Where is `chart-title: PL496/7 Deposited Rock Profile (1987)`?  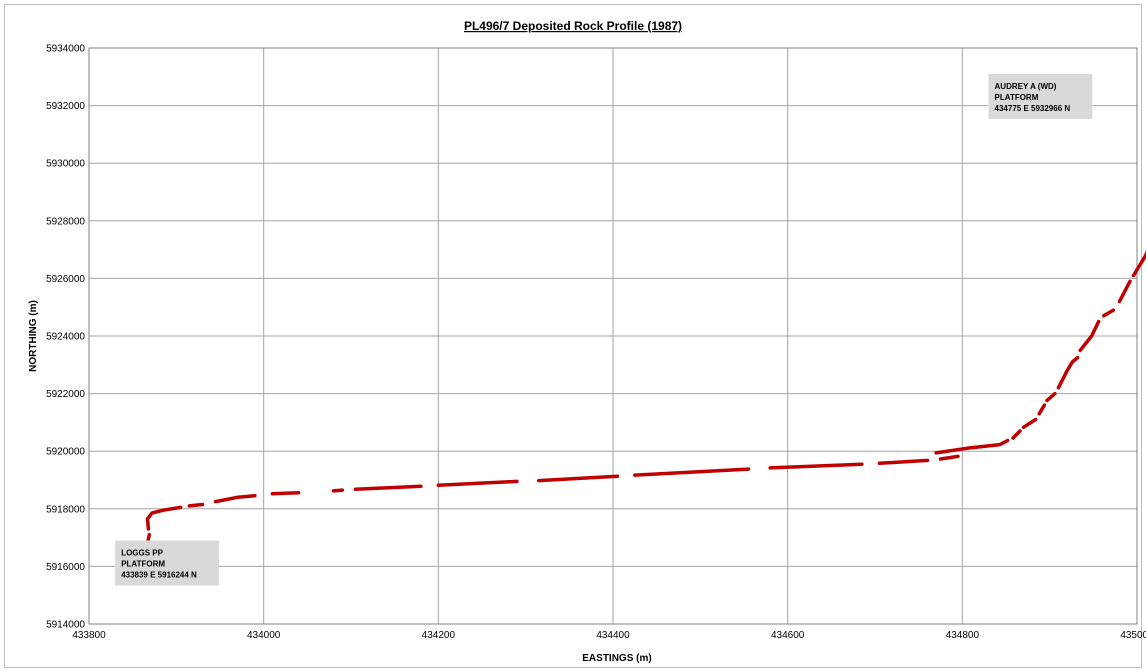
chart-title: PL496/7 Deposited Rock Profile (1987) is located at coordinates (573, 26).